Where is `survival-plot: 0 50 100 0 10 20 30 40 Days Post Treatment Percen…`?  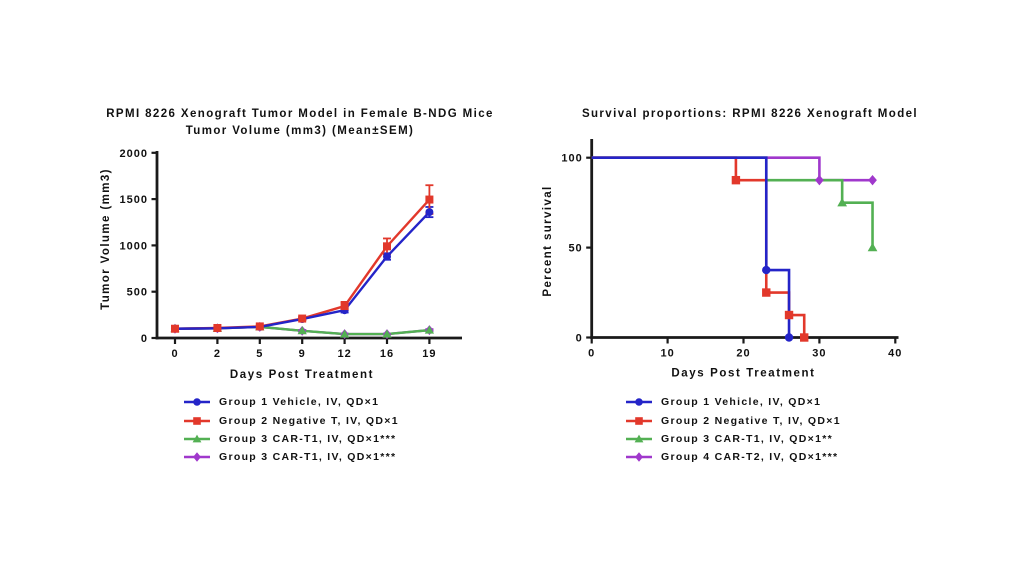
survival-plot: 0 50 100 0 10 20 30 40 Days Post Treatment Percen… is located at coordinates (722, 259).